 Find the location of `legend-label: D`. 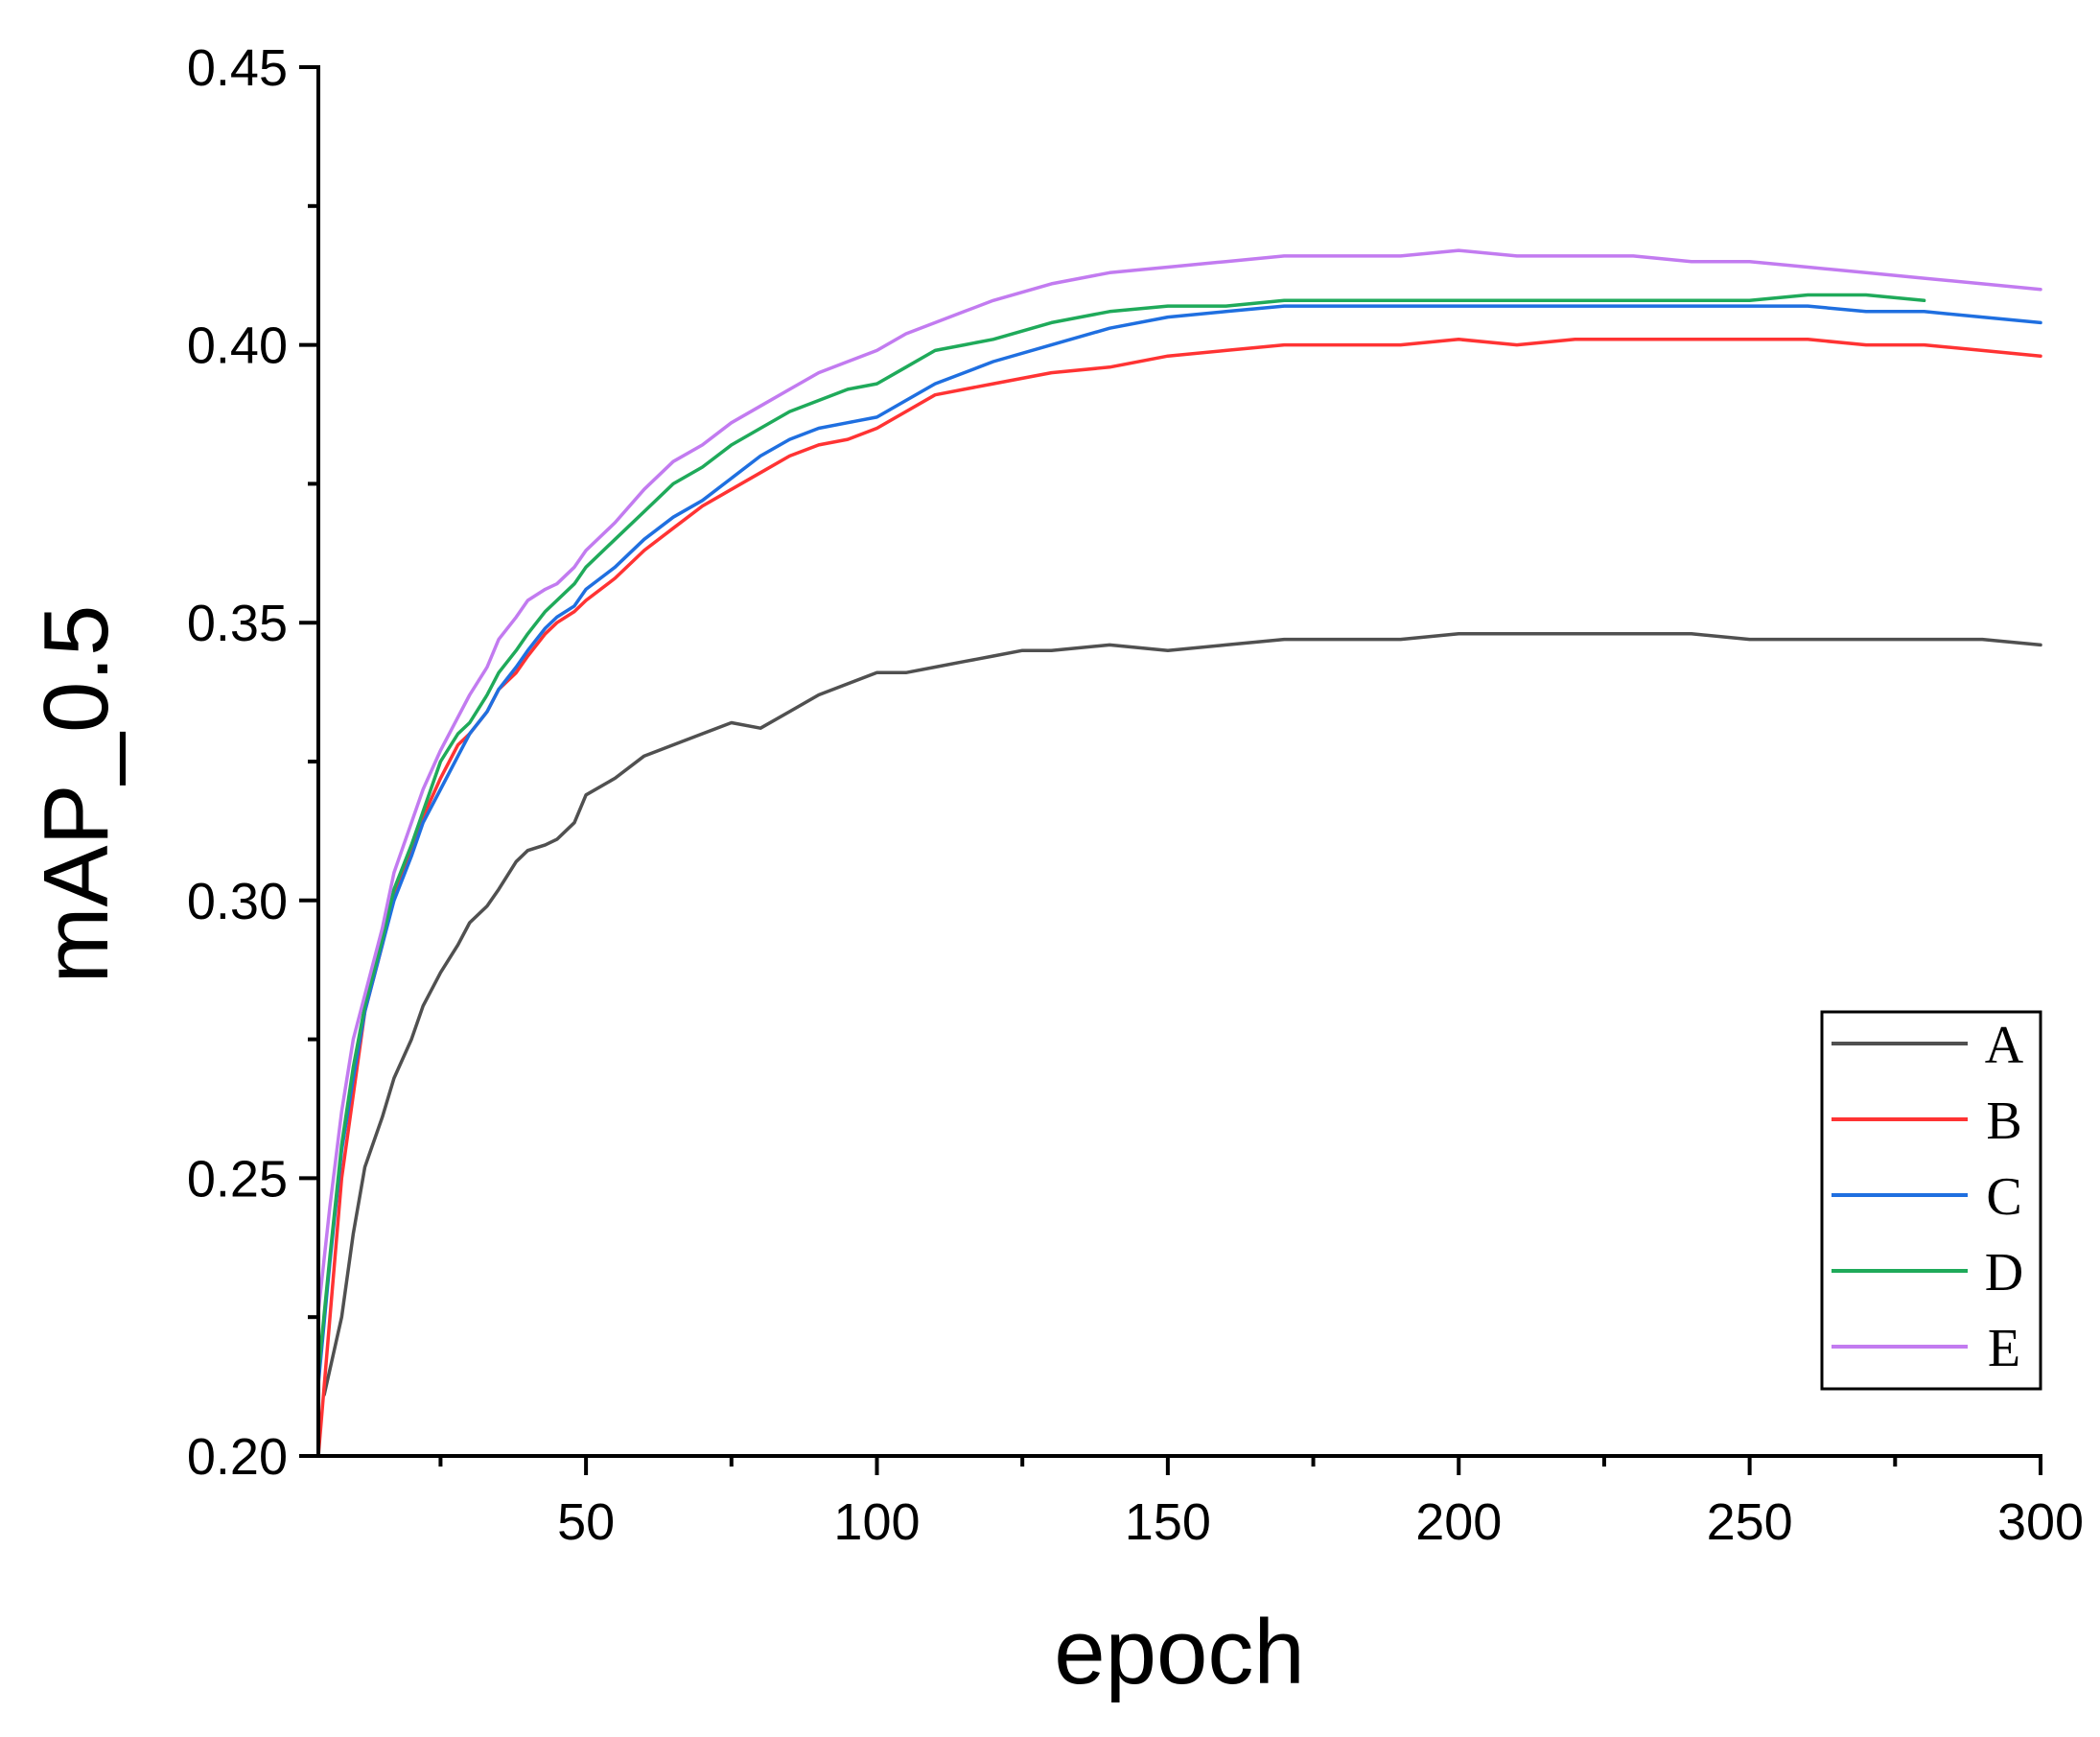

legend-label: D is located at coordinates (2004, 1273).